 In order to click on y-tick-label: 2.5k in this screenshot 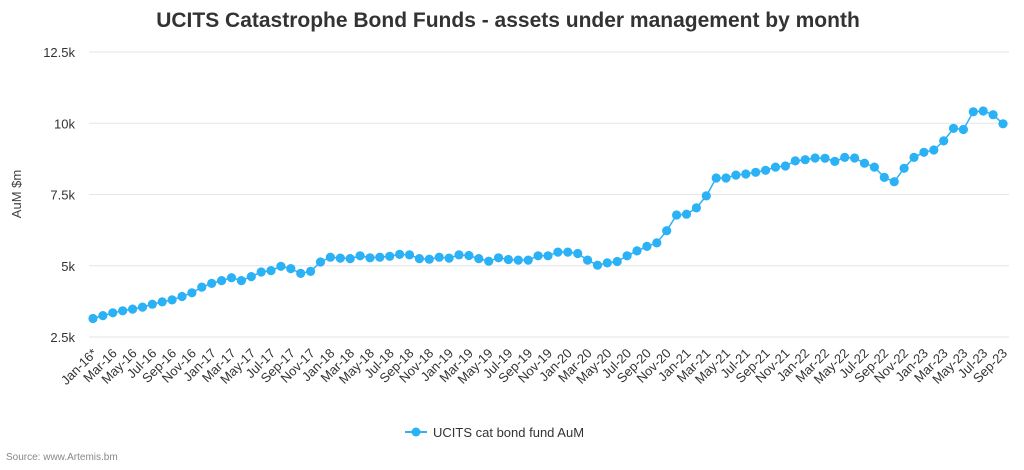, I will do `click(62, 337)`.